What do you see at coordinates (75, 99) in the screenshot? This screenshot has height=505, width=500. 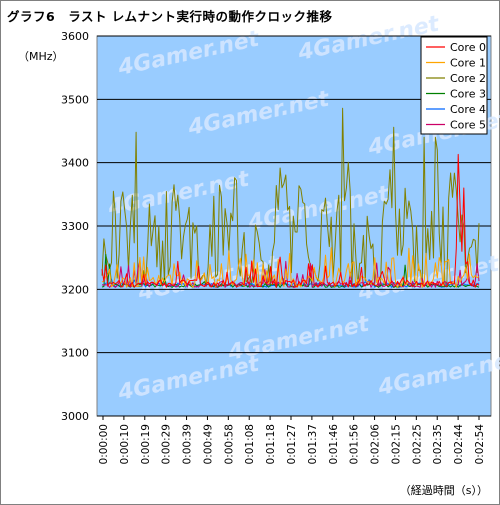 I see `y-tick-label: 3500` at bounding box center [75, 99].